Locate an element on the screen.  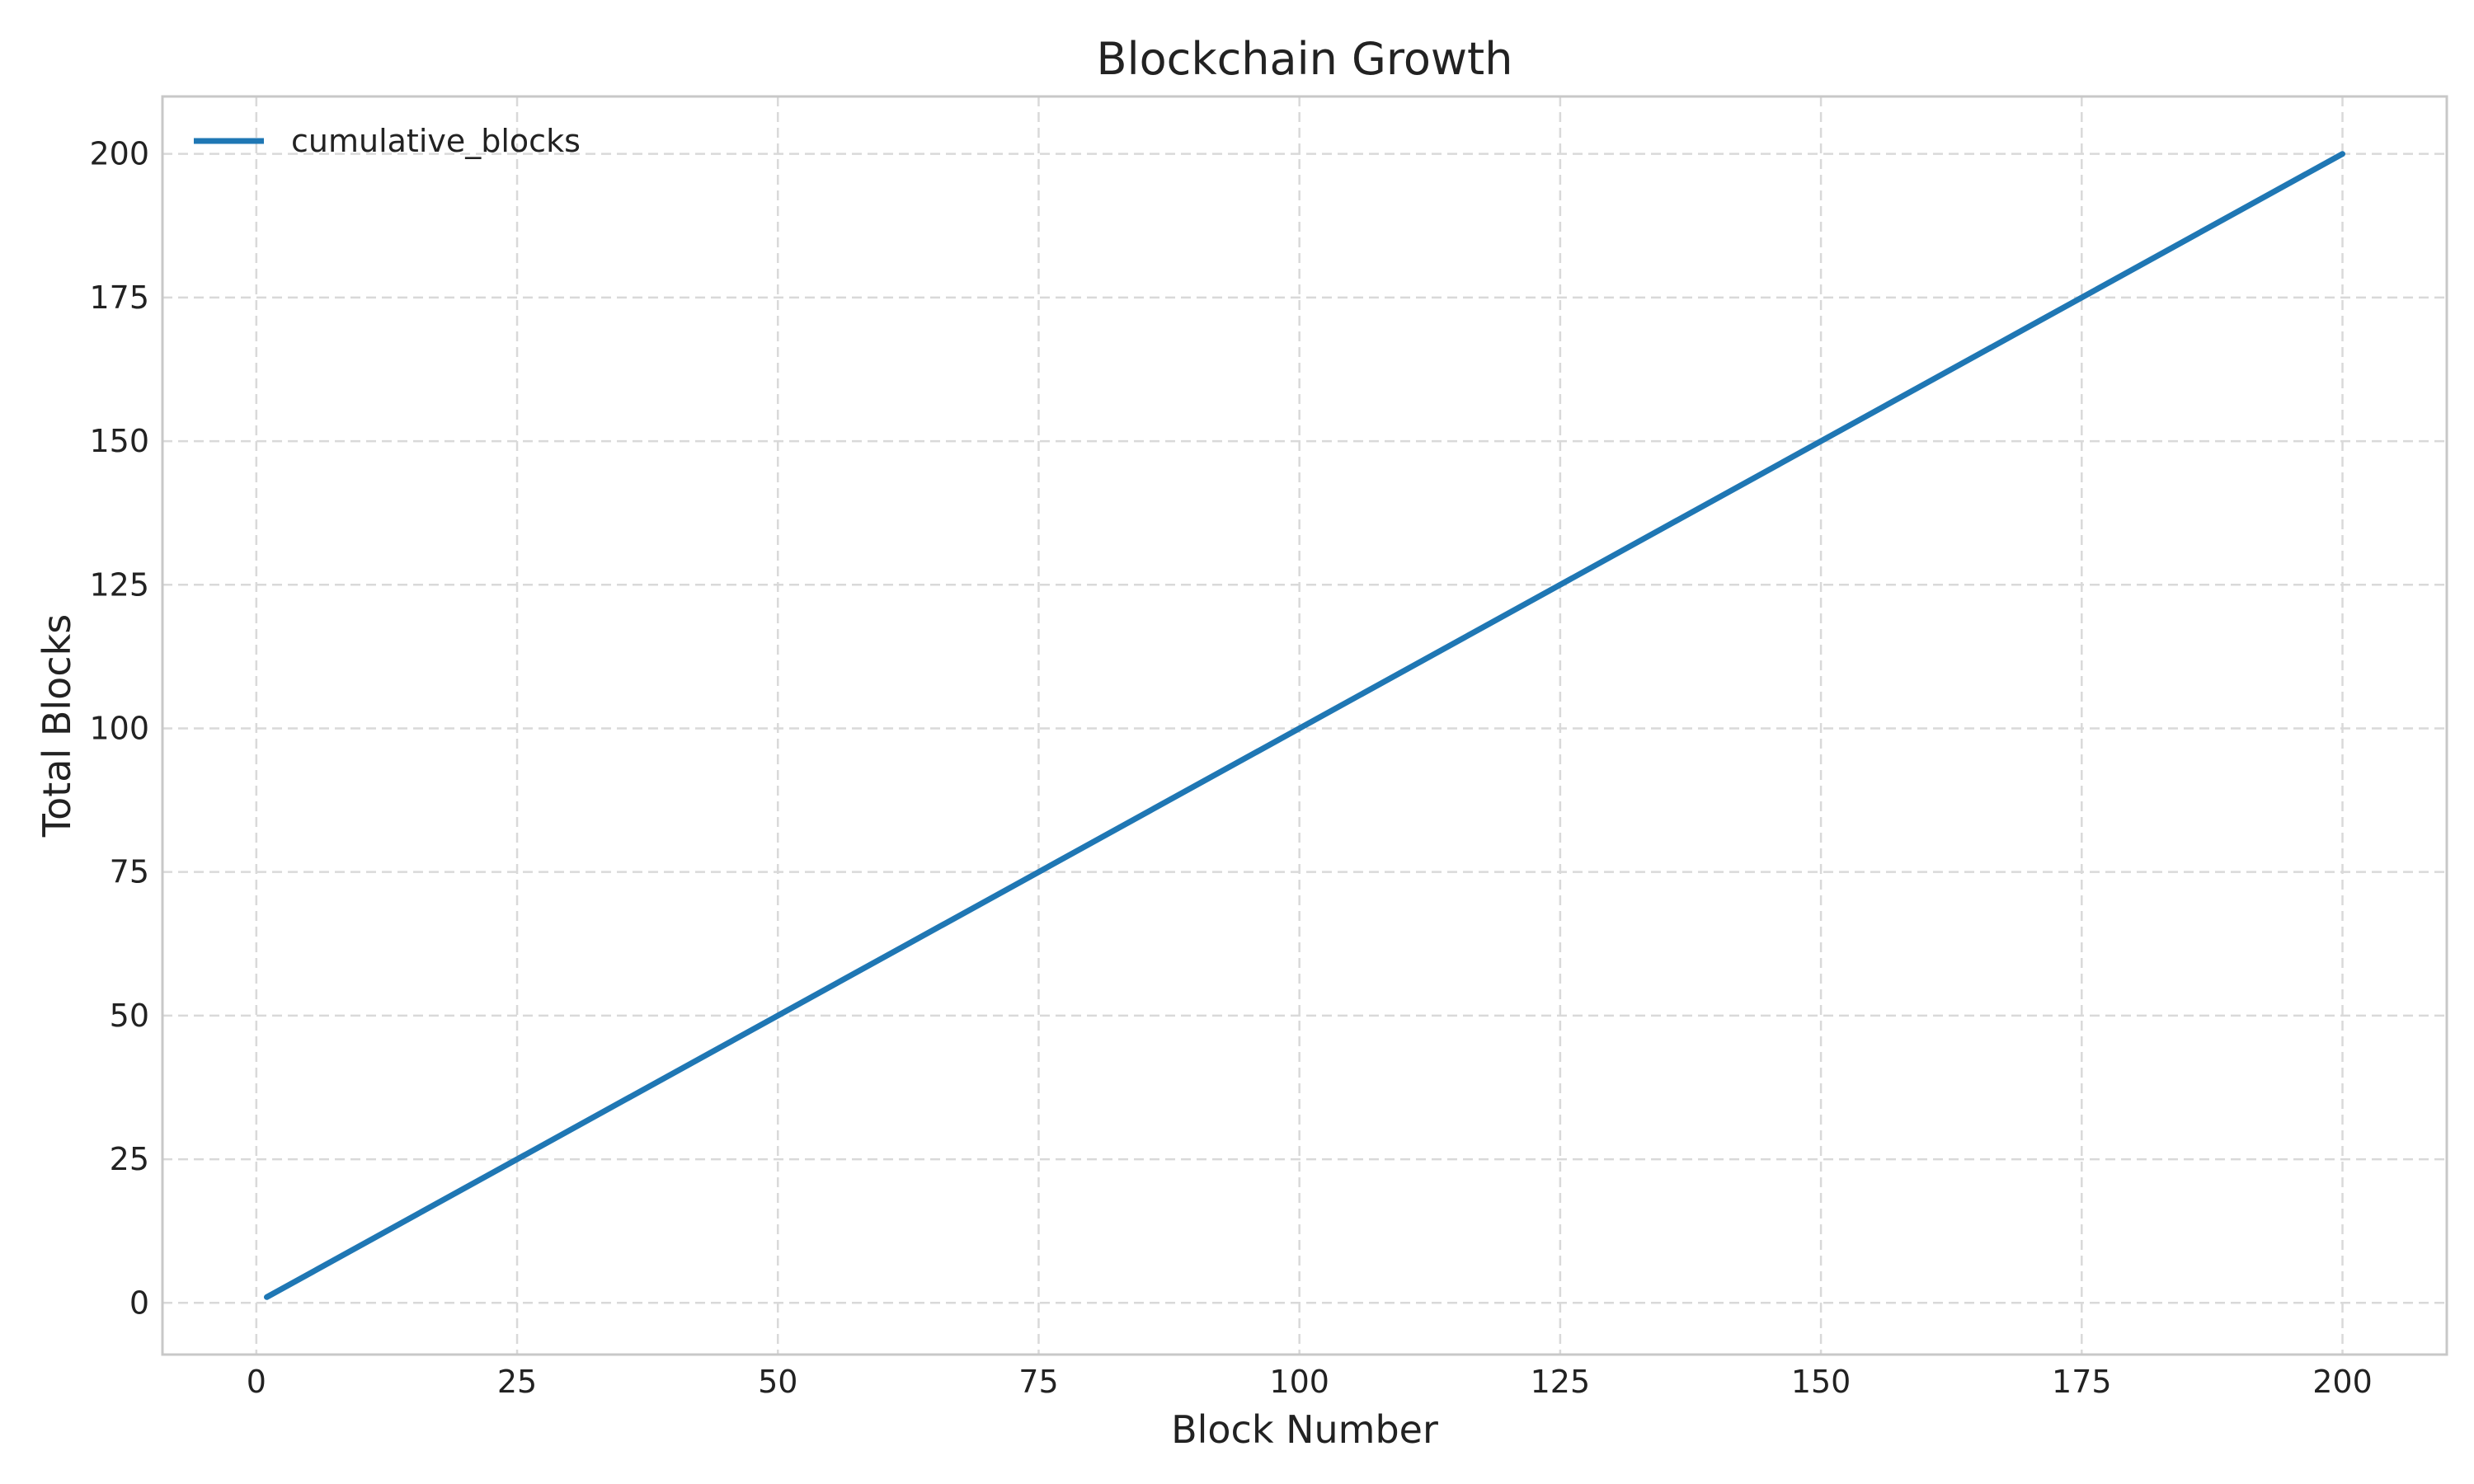
legend: cumulative_blocks is located at coordinates (387, 141).